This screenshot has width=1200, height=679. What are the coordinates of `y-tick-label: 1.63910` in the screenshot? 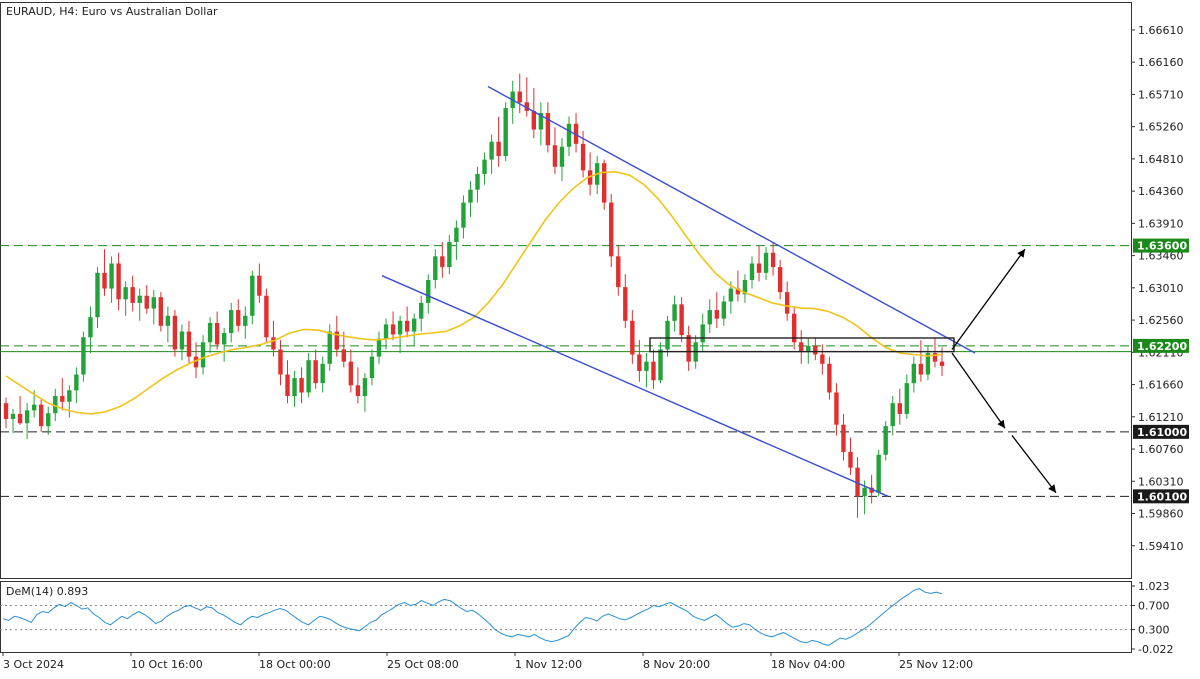 It's located at (1161, 223).